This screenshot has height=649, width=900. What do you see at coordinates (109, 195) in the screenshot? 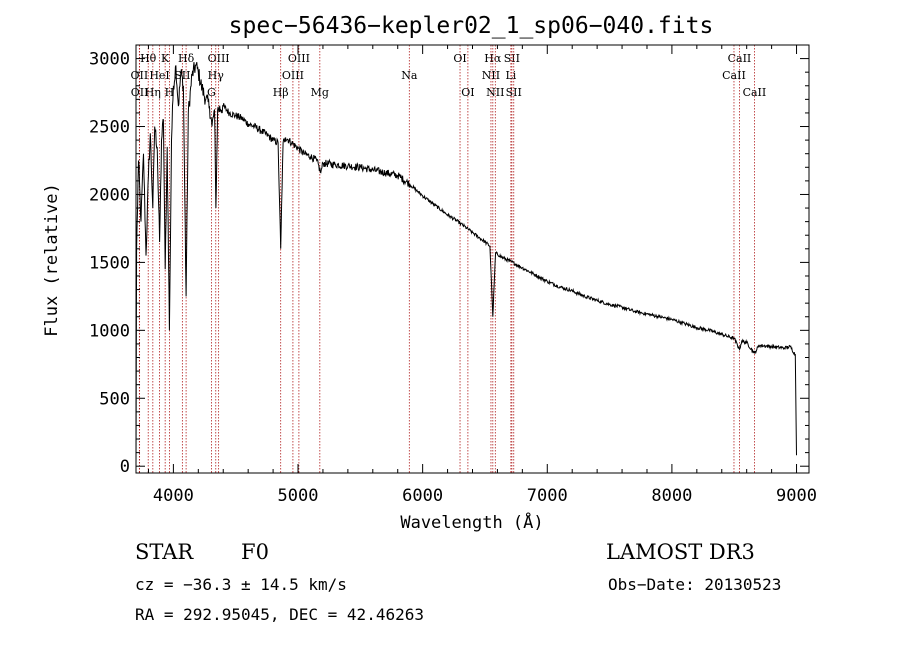
I see `y-tick-label: 2000` at bounding box center [109, 195].